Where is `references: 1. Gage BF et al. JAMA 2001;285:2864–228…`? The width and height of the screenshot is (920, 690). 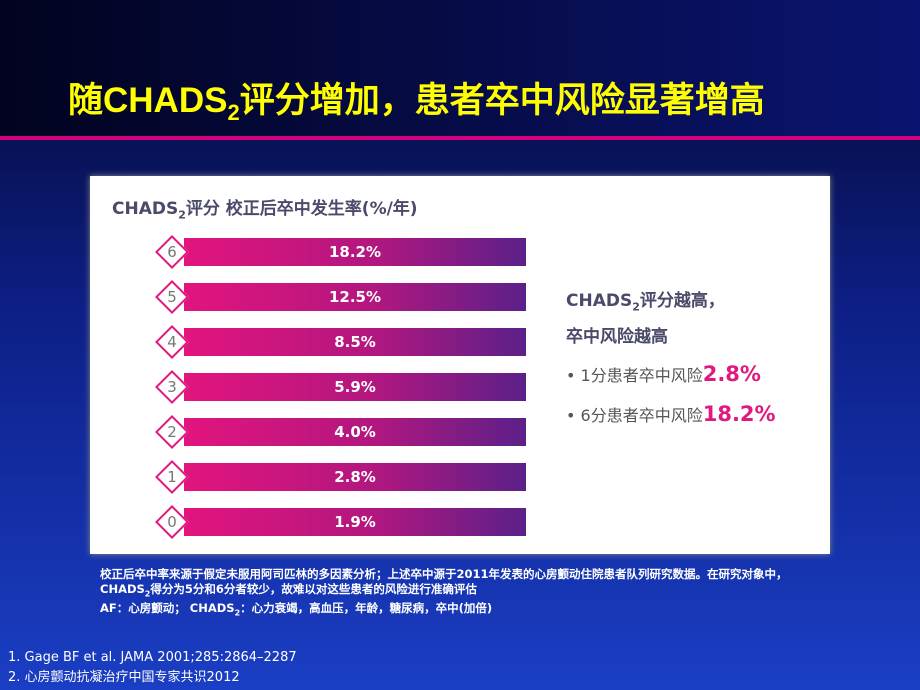 references: 1. Gage BF et al. JAMA 2001;285:2864–228… is located at coordinates (152, 668).